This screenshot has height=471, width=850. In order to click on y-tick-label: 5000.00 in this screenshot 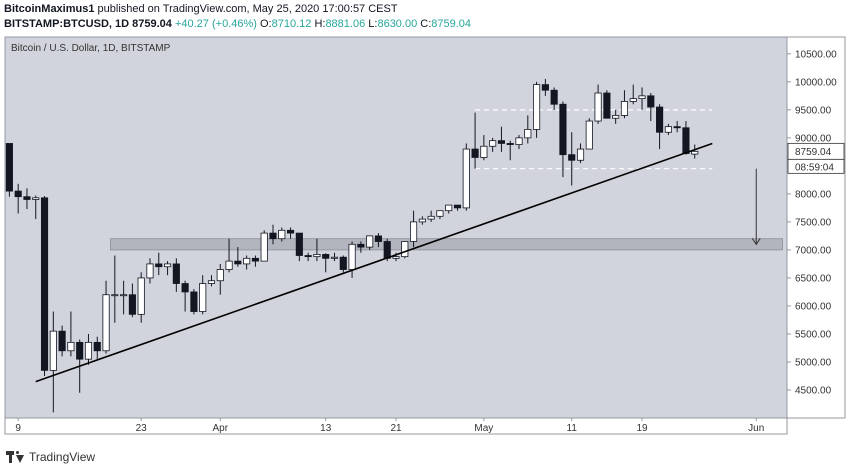, I will do `click(813, 362)`.